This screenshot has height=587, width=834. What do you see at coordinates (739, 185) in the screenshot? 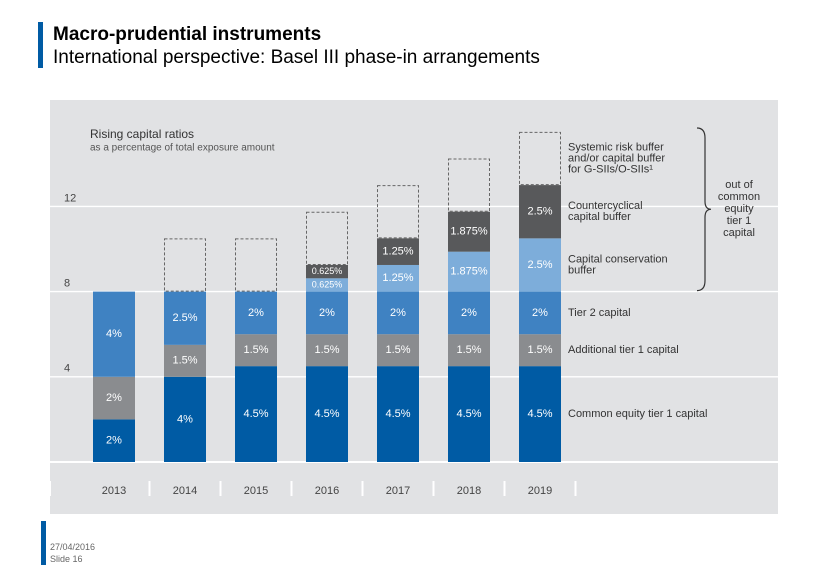
I see `brace-label: out of` at bounding box center [739, 185].